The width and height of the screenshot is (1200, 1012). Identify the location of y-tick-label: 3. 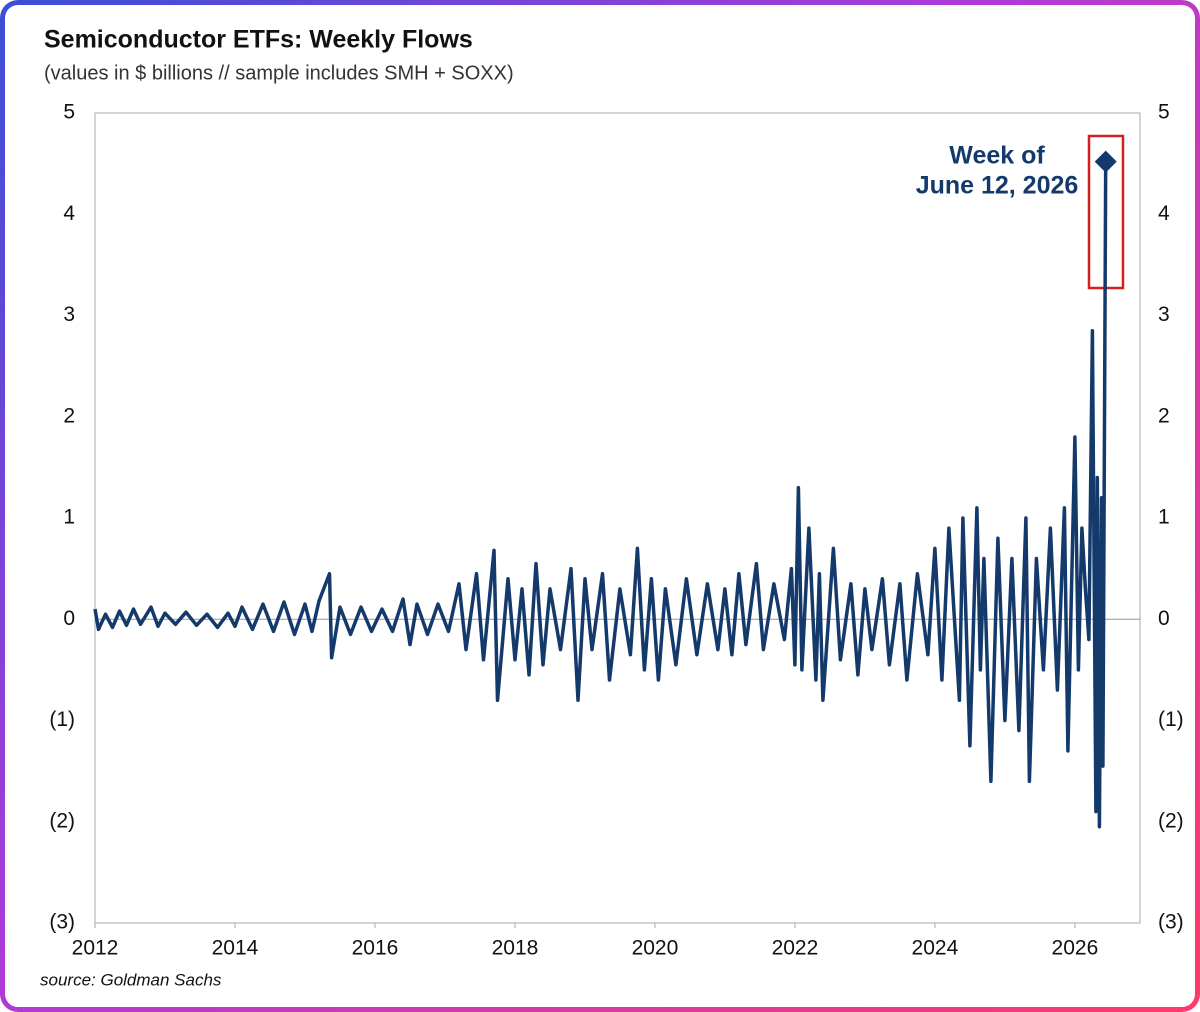
(69, 314).